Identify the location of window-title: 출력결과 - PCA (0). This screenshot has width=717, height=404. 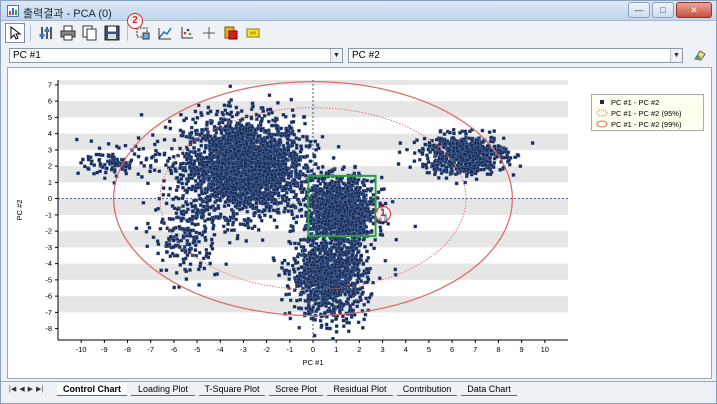
(67, 14).